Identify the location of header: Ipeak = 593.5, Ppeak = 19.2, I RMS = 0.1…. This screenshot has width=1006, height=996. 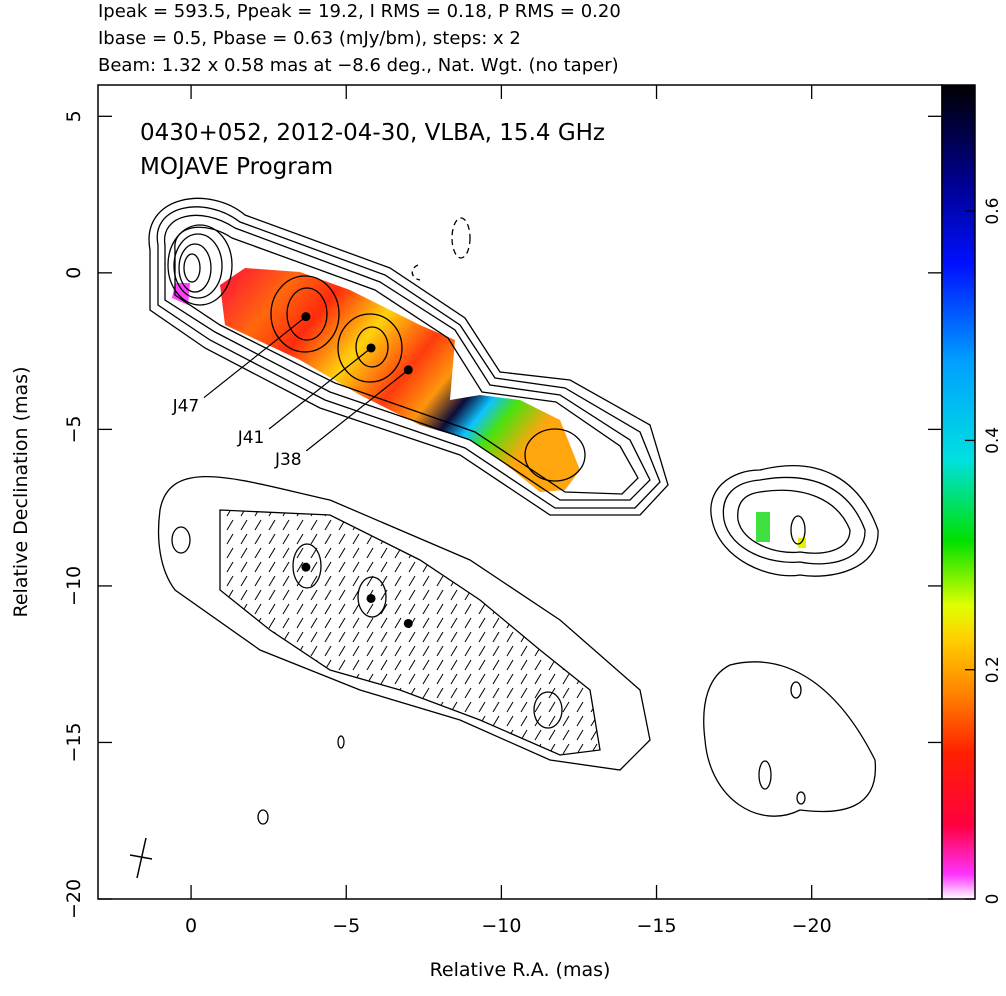
(359, 38).